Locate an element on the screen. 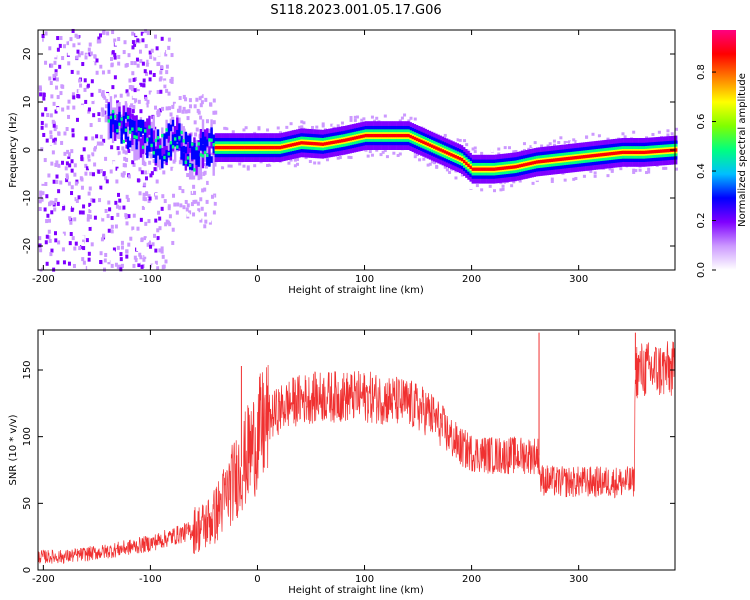  snr-y-tick-label: 0 is located at coordinates (27, 570).